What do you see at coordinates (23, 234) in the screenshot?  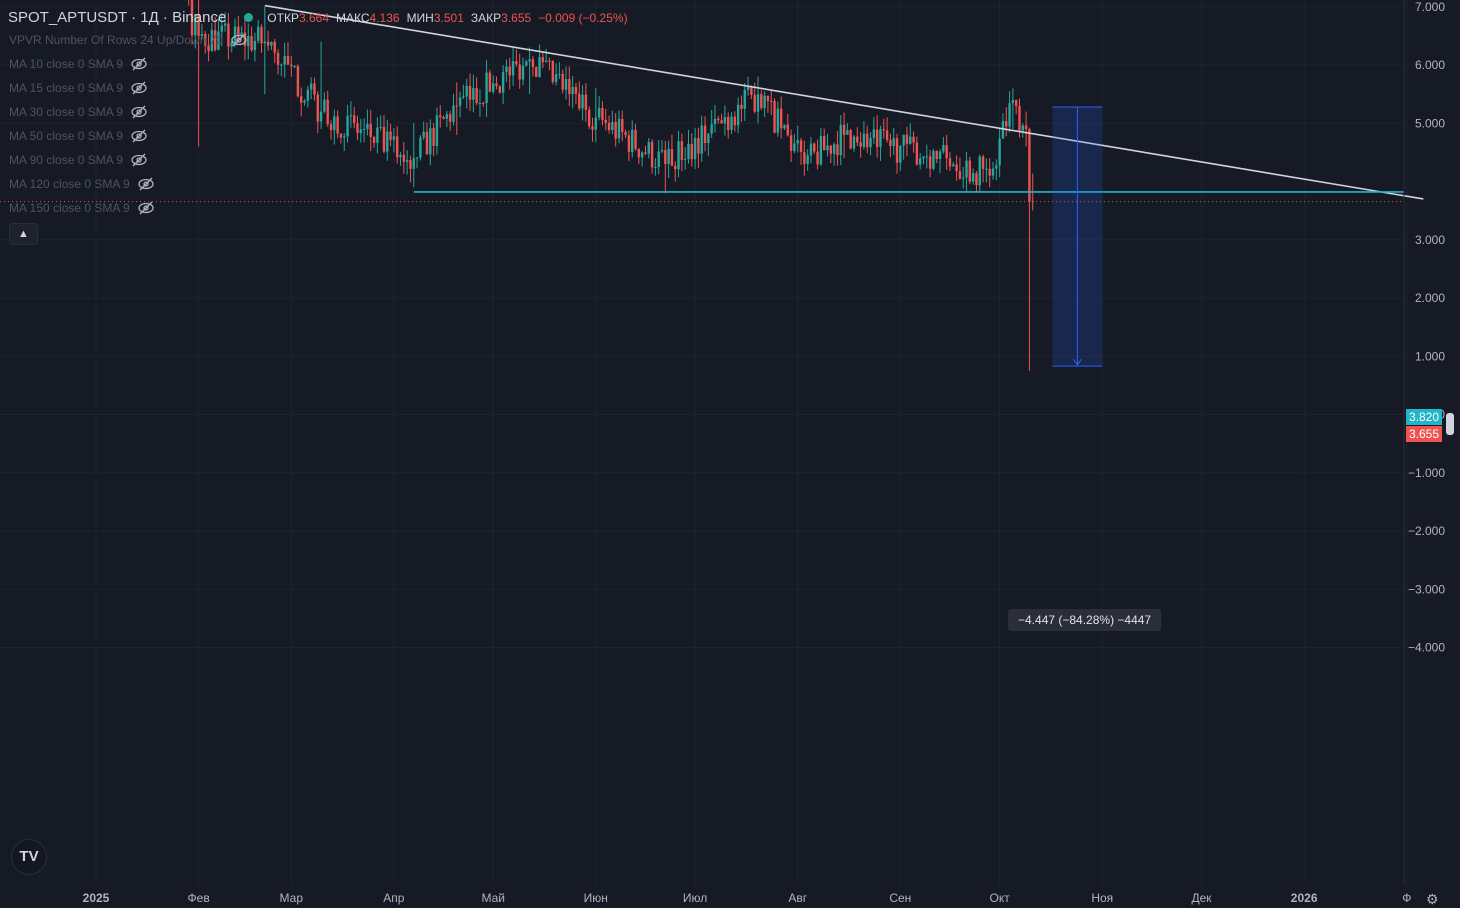 I see `collapse-legend-button: ▲` at bounding box center [23, 234].